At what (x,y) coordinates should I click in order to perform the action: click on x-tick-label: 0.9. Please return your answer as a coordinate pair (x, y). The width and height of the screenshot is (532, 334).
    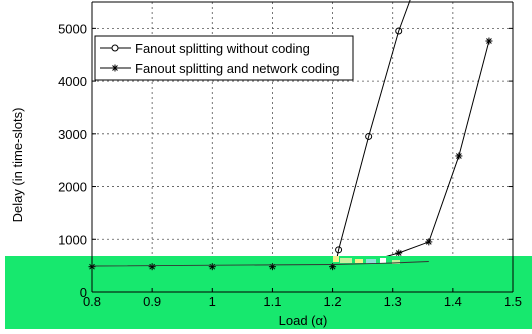
    Looking at the image, I should click on (152, 301).